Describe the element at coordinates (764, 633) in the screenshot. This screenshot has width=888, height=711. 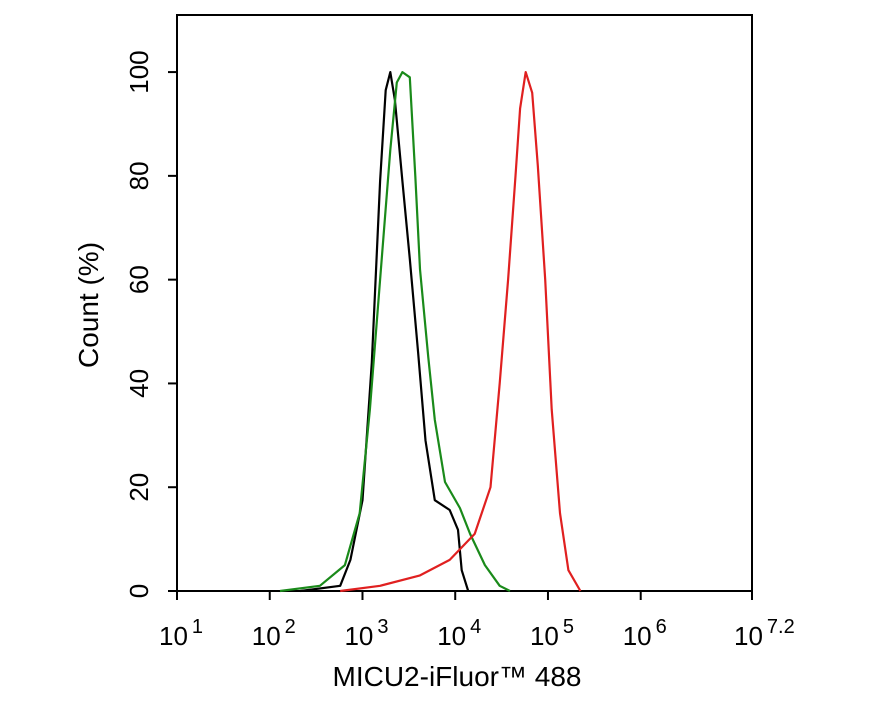
I see `x-tick-label: 10 7.2` at that location.